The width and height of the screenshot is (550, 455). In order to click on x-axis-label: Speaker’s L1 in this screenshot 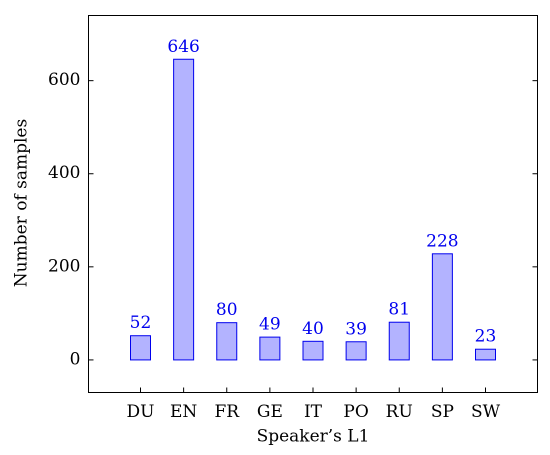, I will do `click(313, 437)`.